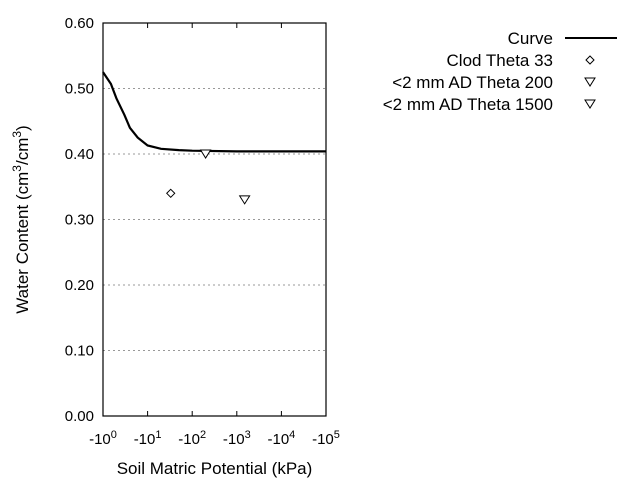 The width and height of the screenshot is (640, 480). What do you see at coordinates (192, 438) in the screenshot?
I see `x-tick-label: -102` at bounding box center [192, 438].